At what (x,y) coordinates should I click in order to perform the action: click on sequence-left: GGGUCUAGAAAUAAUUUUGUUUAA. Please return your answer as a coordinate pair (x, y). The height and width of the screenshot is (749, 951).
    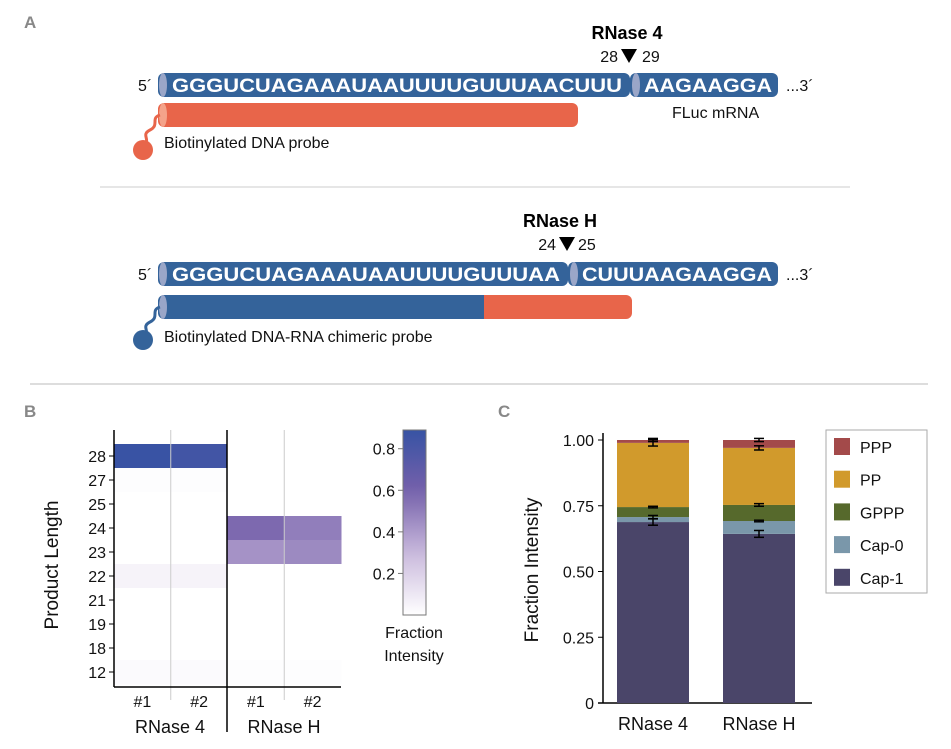
    Looking at the image, I should click on (366, 275).